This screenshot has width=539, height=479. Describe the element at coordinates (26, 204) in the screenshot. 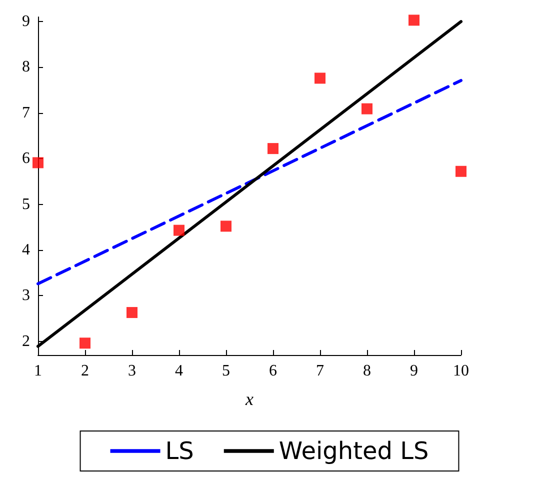

I see `y-tick-label: 5` at that location.